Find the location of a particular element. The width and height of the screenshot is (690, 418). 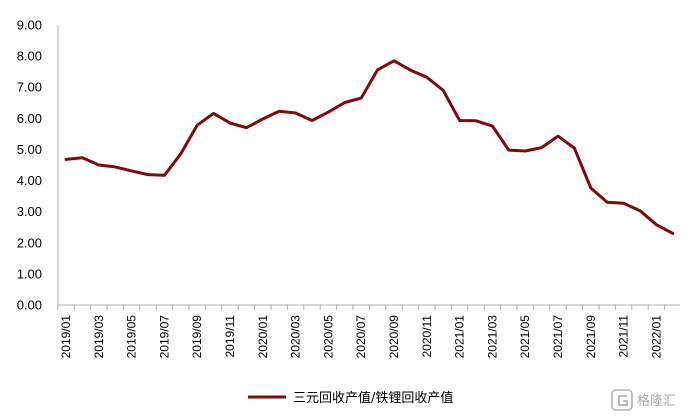

x-tick-label: 2020/05 is located at coordinates (328, 337).